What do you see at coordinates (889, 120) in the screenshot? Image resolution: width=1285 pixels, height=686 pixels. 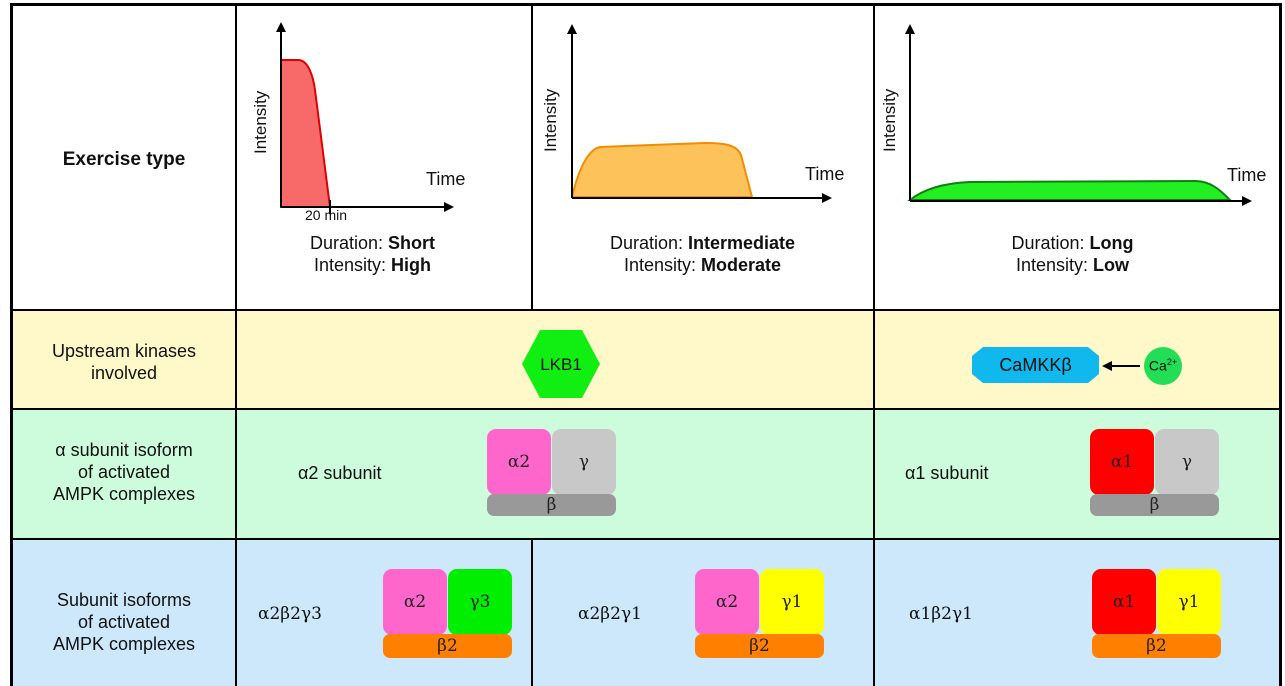 I see `graph-long-y-label: Intensity` at bounding box center [889, 120].